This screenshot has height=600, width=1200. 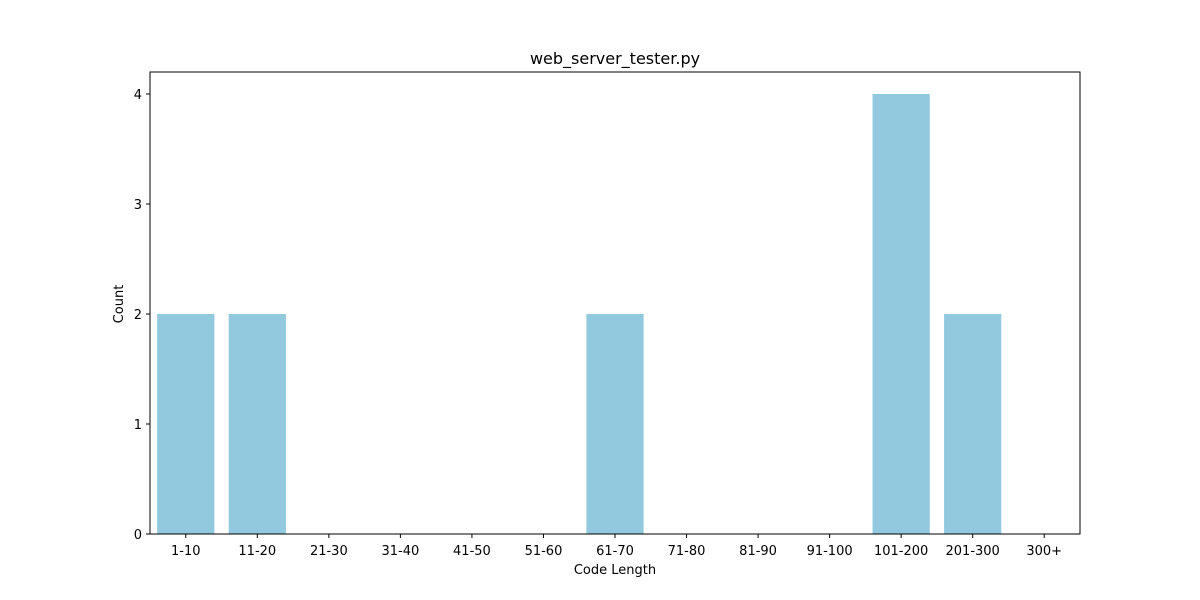 What do you see at coordinates (329, 551) in the screenshot?
I see `x-tick-label: 21-30` at bounding box center [329, 551].